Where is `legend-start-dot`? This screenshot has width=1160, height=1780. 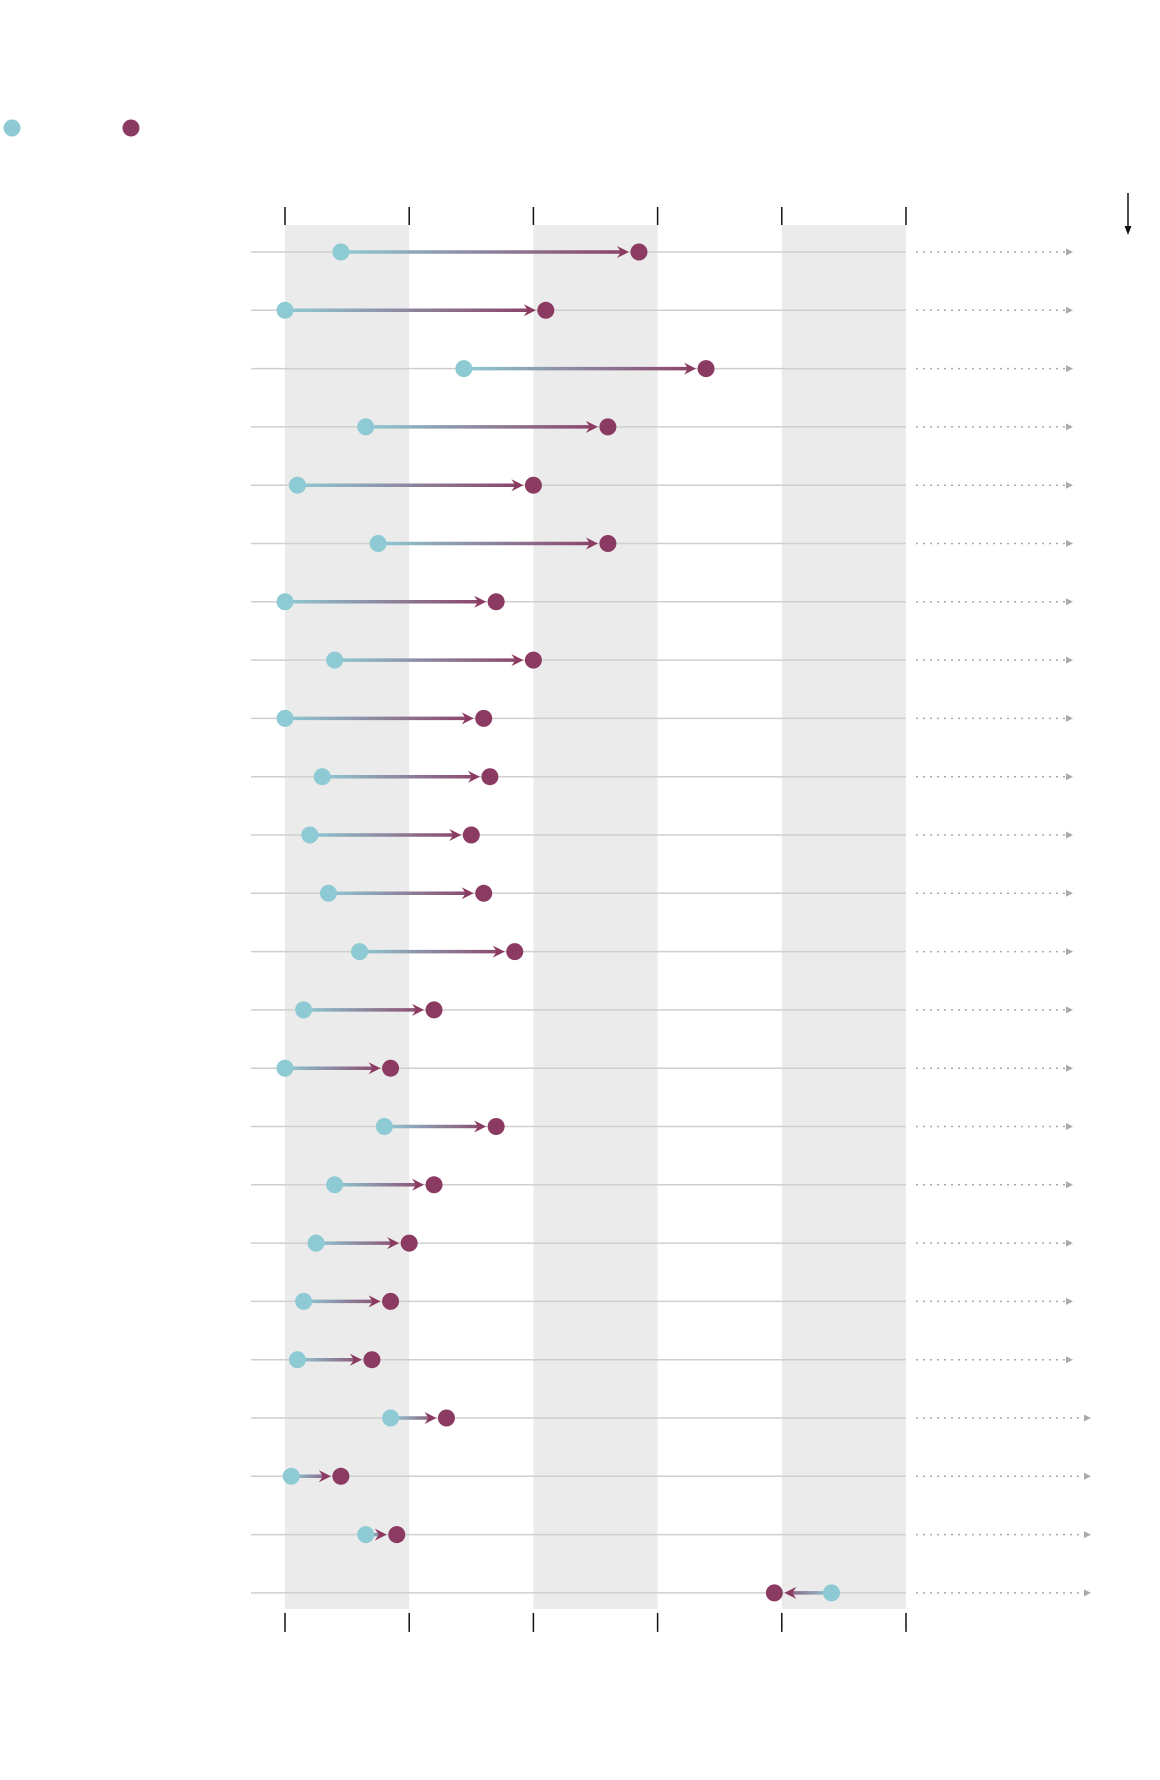 legend-start-dot is located at coordinates (12, 128).